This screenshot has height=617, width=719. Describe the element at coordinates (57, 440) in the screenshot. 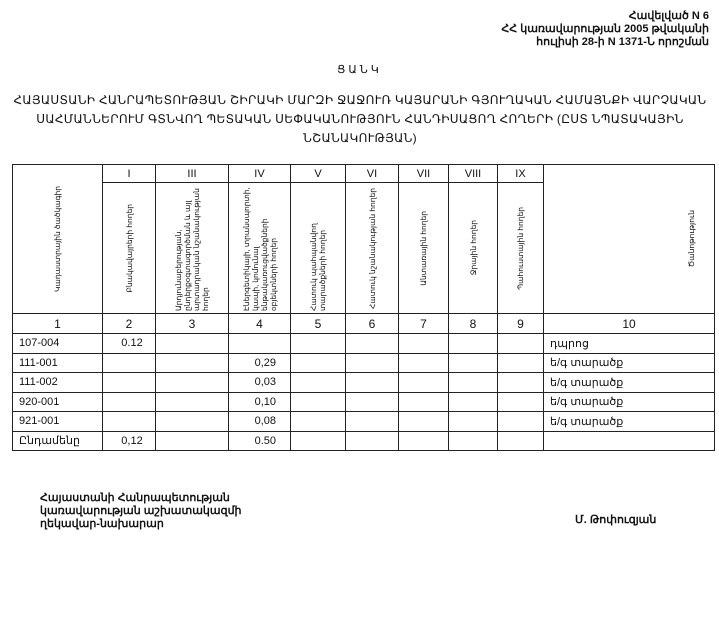

I see `table-cell: Ընդամենը` at that location.